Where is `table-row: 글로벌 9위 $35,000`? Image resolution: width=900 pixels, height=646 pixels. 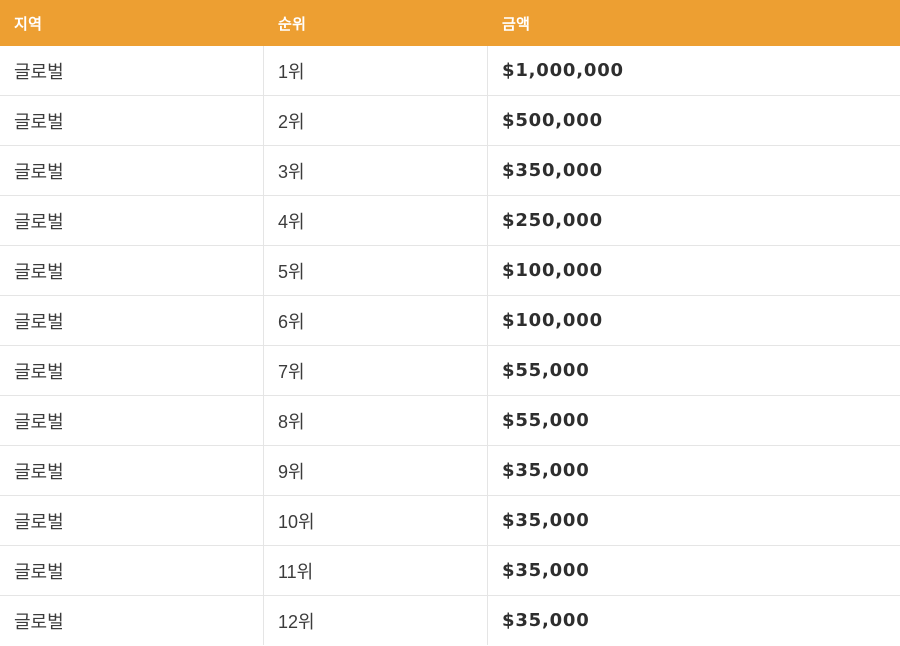 table-row: 글로벌 9위 $35,000 is located at coordinates (450, 471).